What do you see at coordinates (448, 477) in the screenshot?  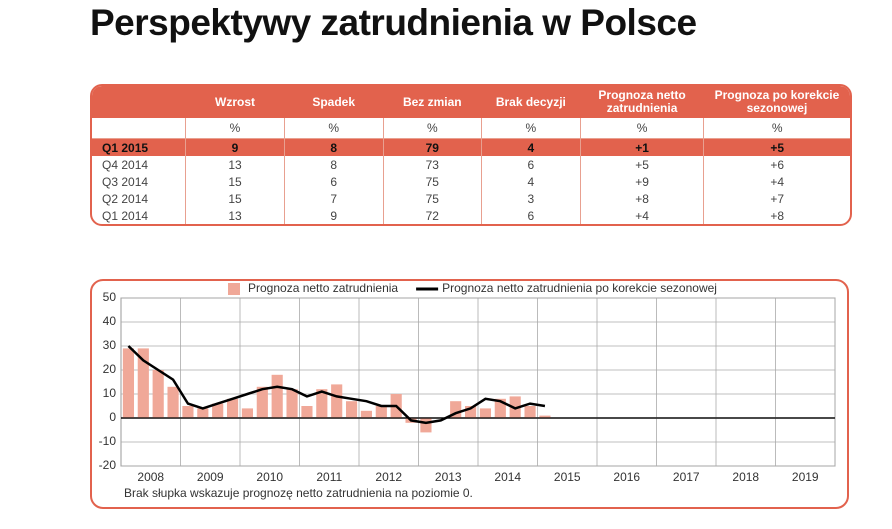 I see `x-tick-label: 2013` at bounding box center [448, 477].